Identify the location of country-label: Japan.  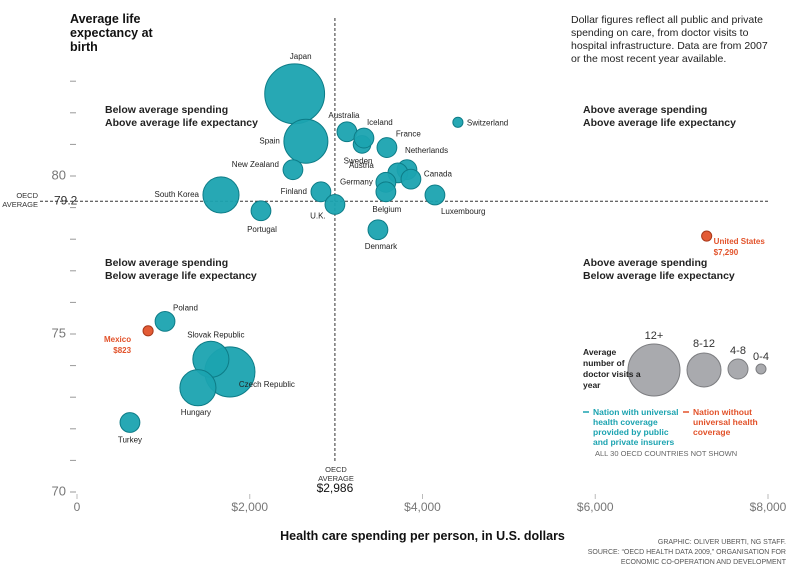
(301, 56).